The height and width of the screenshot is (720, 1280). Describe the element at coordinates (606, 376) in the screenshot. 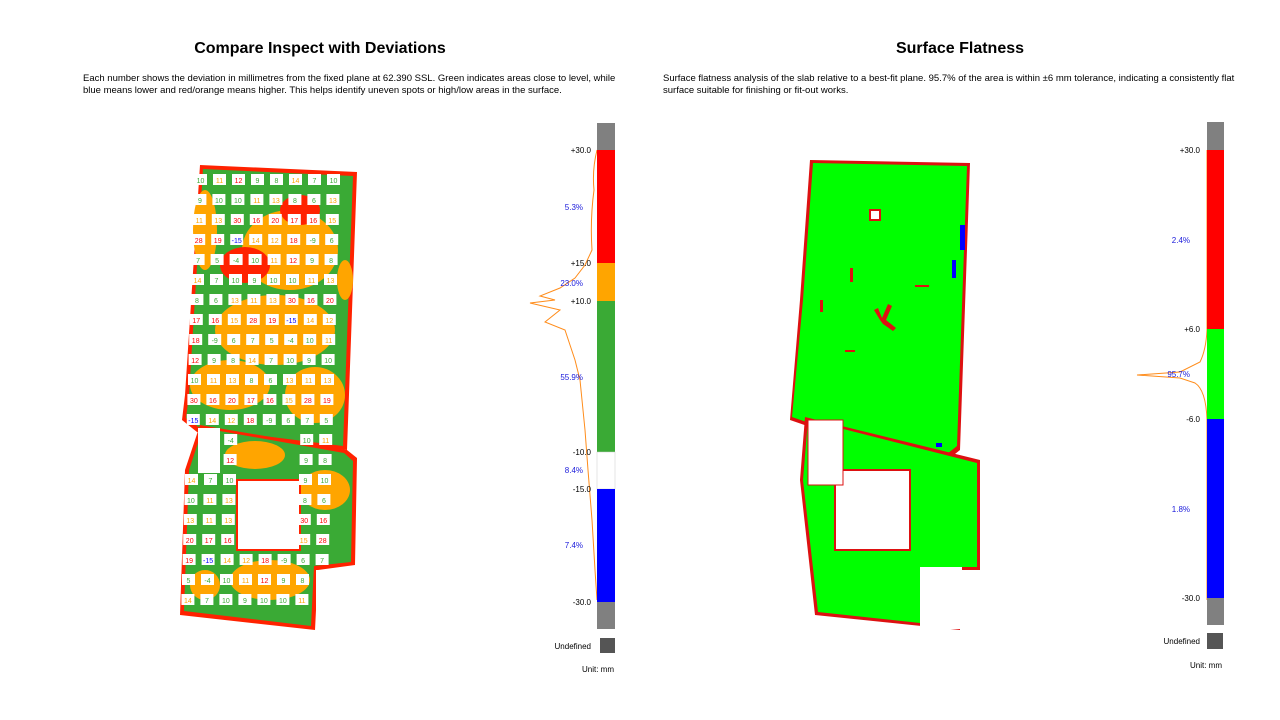

I see `deviation-colorbar` at that location.